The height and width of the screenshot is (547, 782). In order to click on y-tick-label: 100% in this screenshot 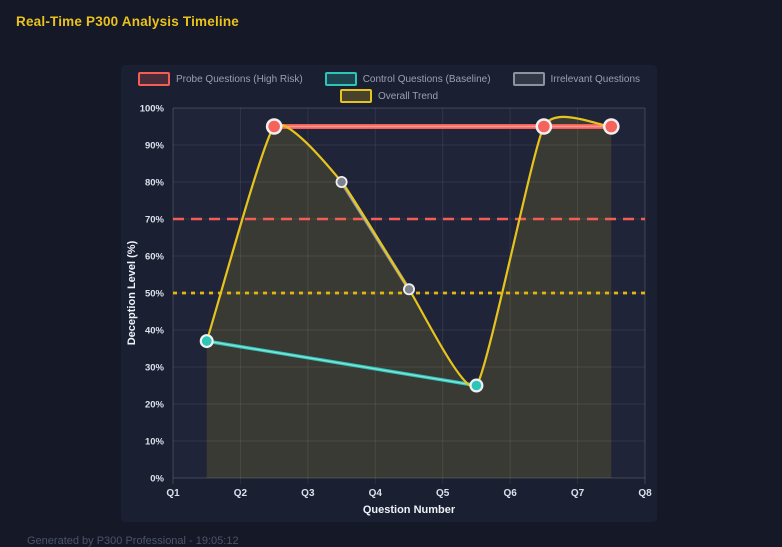, I will do `click(152, 109)`.